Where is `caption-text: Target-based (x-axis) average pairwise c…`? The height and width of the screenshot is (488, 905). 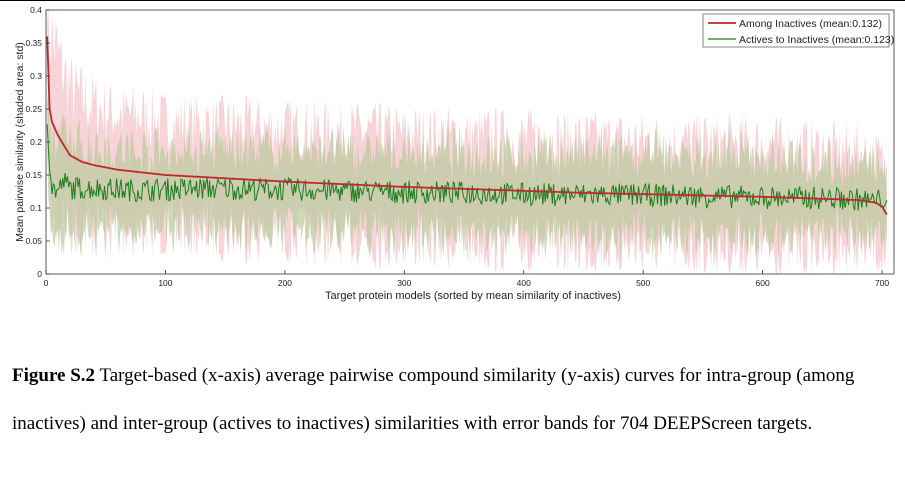 caption-text: Target-based (x-axis) average pairwise c… is located at coordinates (433, 399).